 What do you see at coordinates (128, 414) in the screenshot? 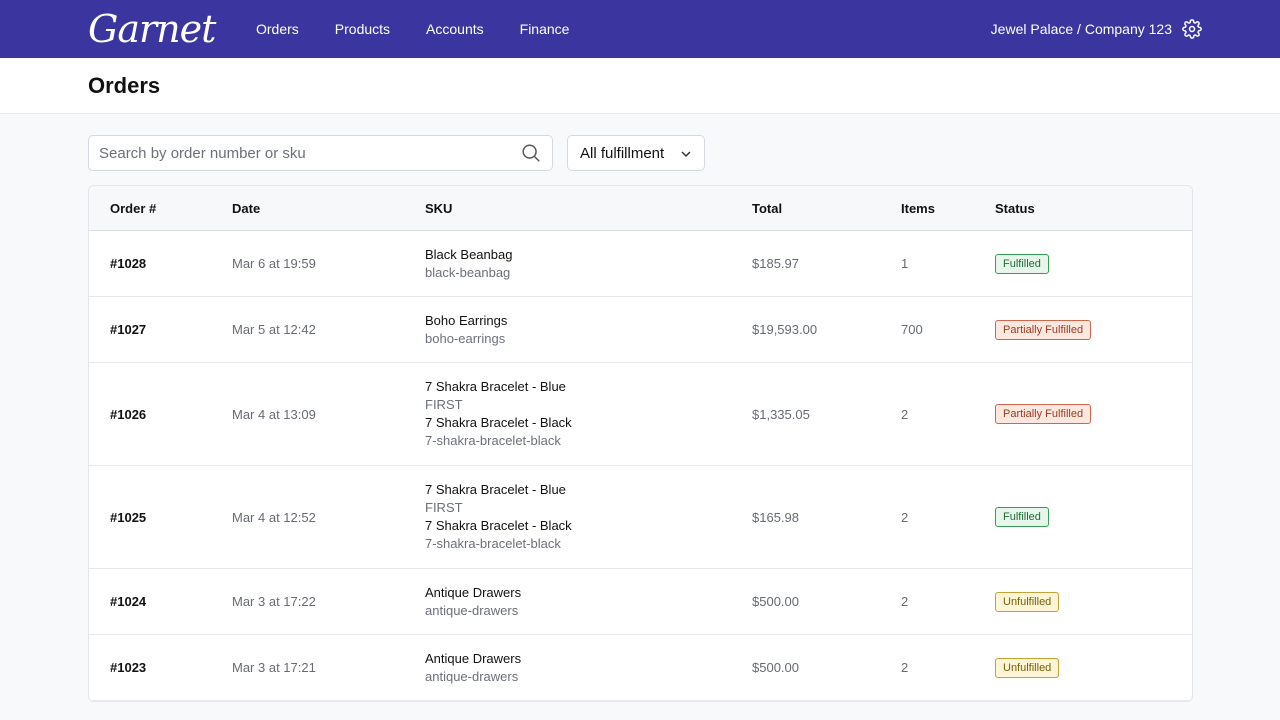
I see `order-number: #1026` at bounding box center [128, 414].